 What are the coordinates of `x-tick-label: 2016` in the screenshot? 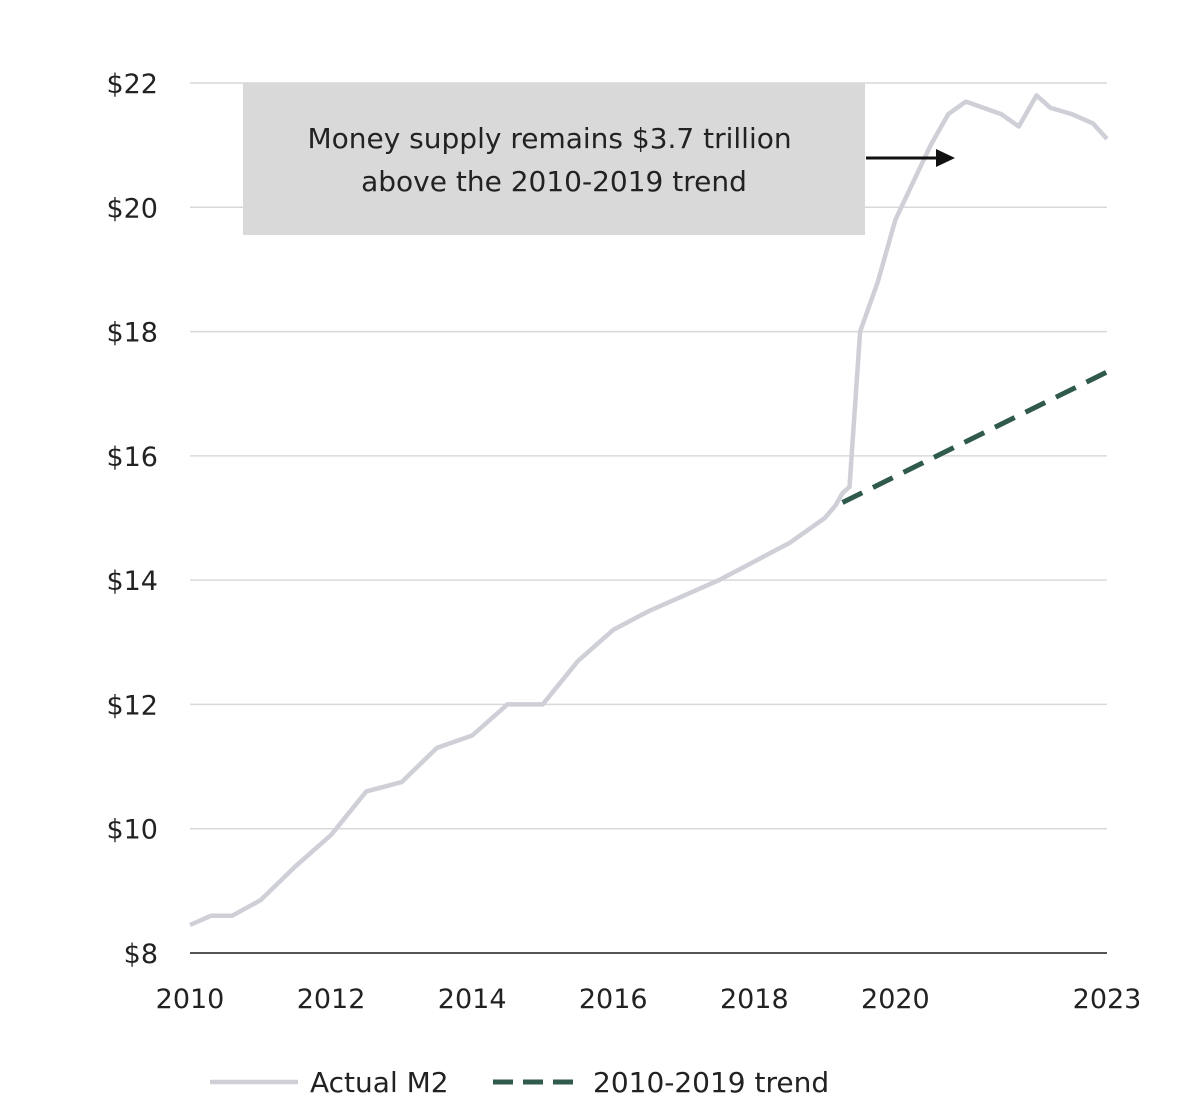 It's located at (613, 999).